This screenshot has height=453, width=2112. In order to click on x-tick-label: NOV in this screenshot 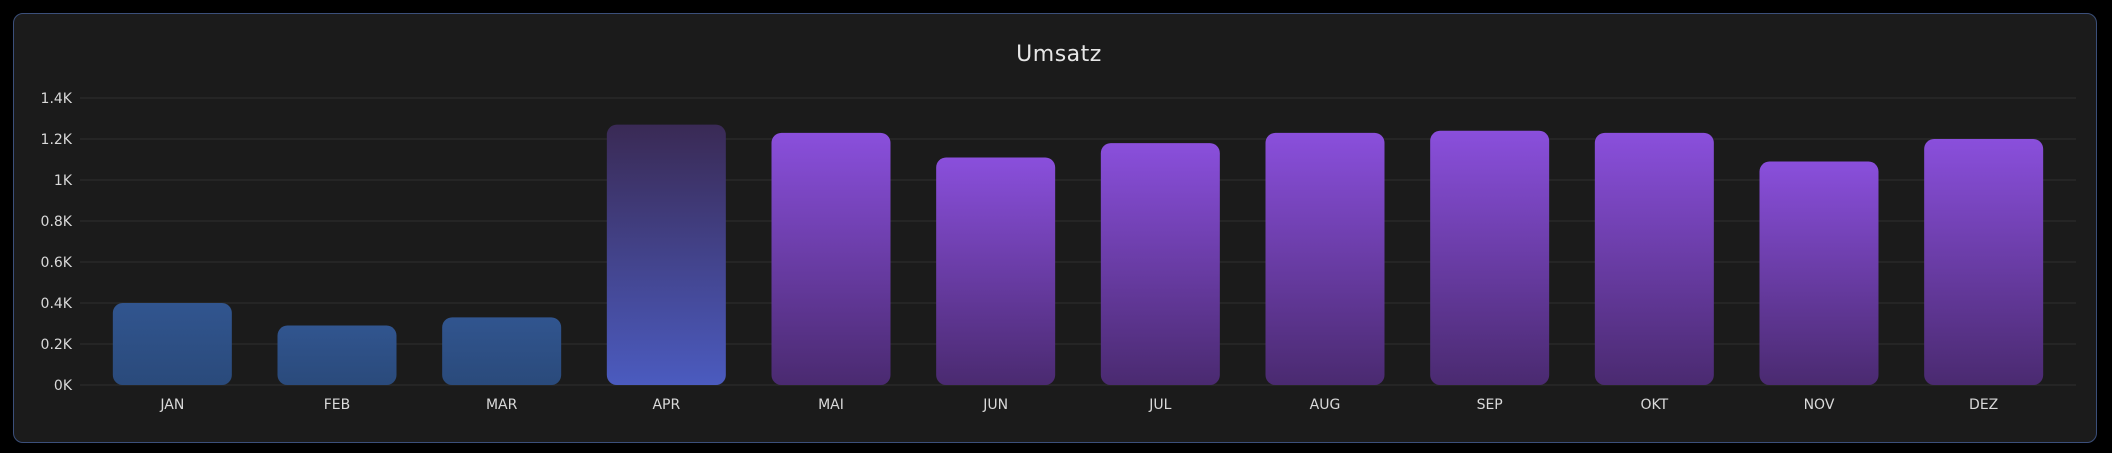, I will do `click(1819, 405)`.